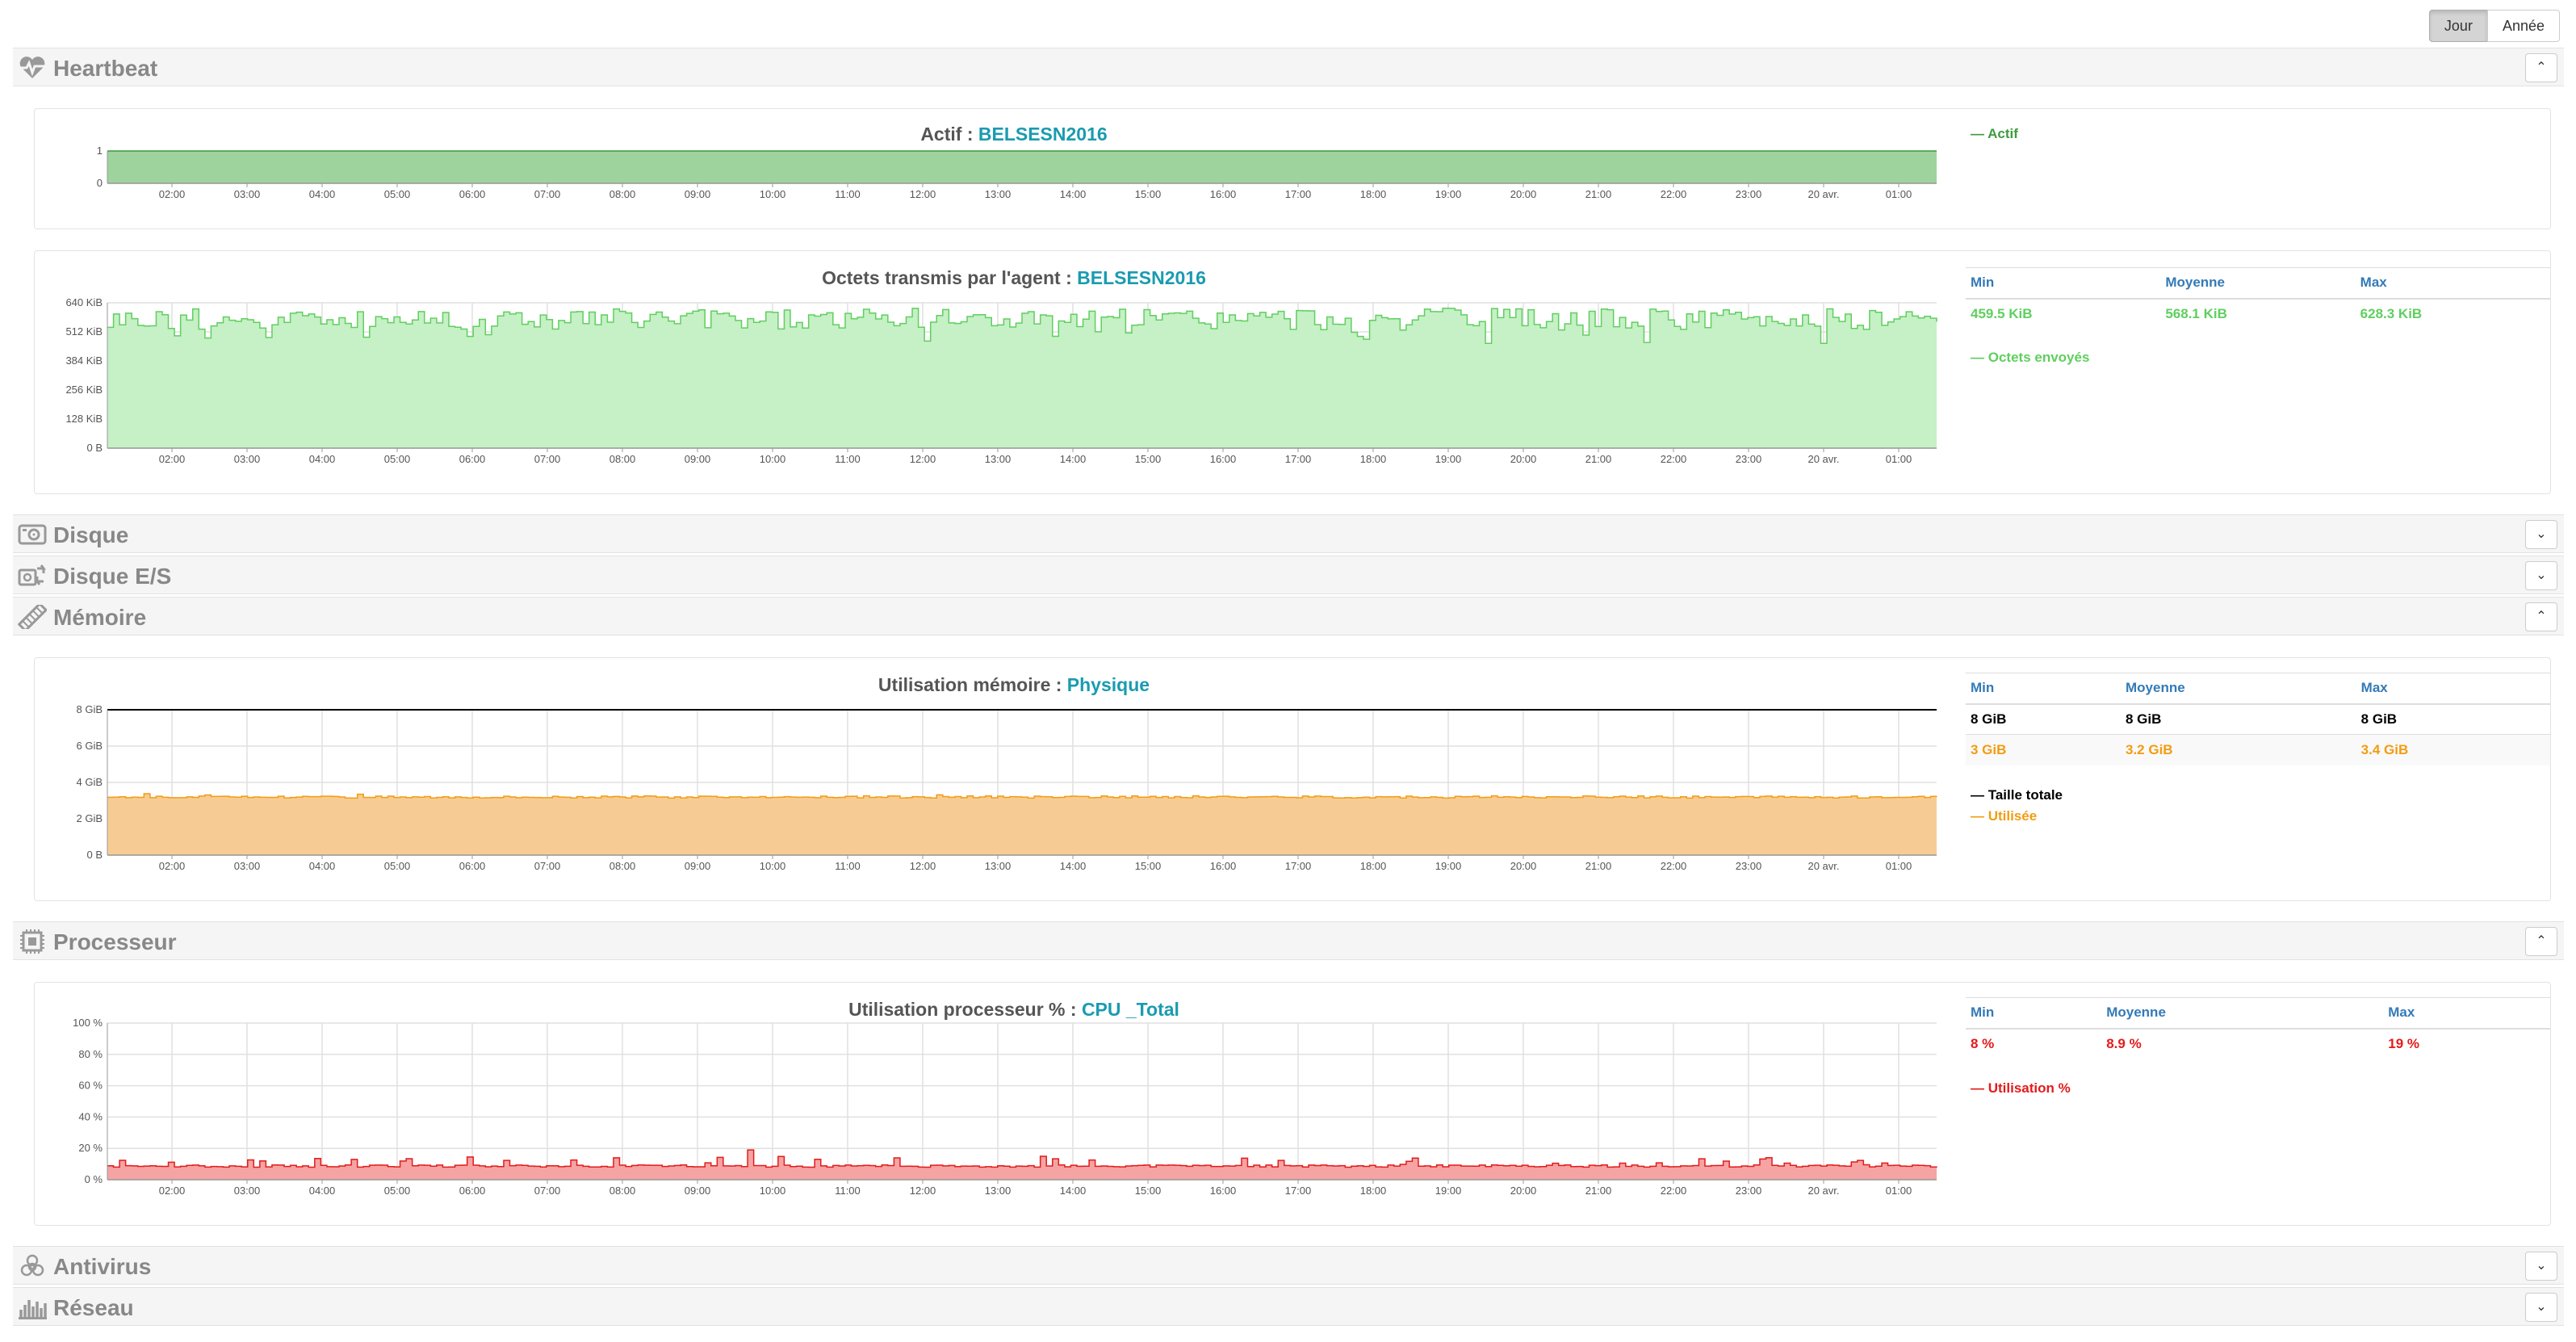 The image size is (2576, 1342). I want to click on section-title: Disque E/S, so click(113, 576).